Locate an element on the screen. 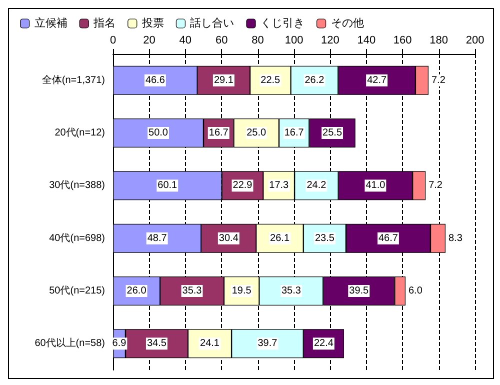 The image size is (500, 385). data-label: 8.3 is located at coordinates (455, 238).